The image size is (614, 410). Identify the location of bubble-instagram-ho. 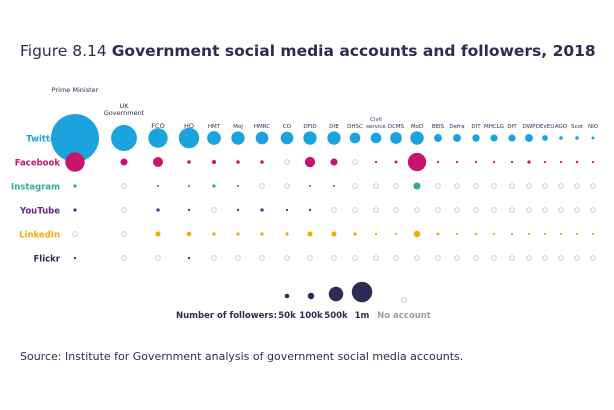
(189, 186).